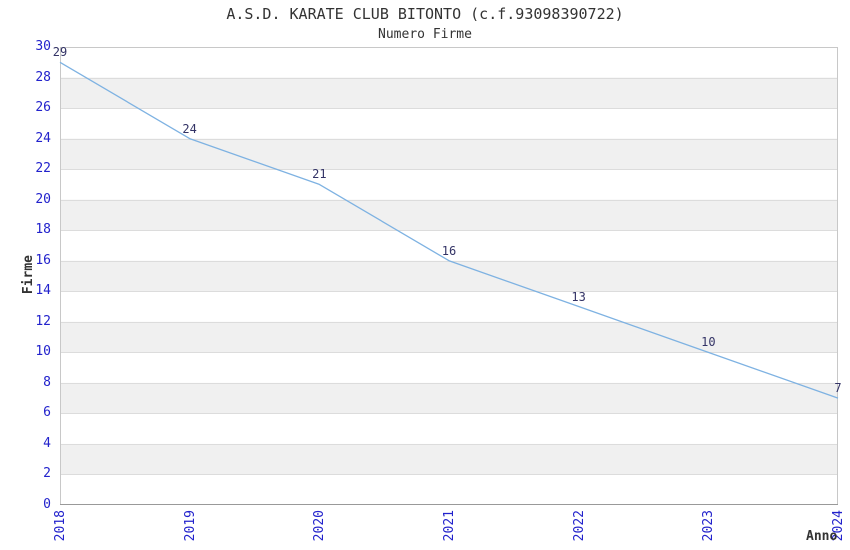 The width and height of the screenshot is (850, 550). I want to click on y-tick-label: 10, so click(43, 352).